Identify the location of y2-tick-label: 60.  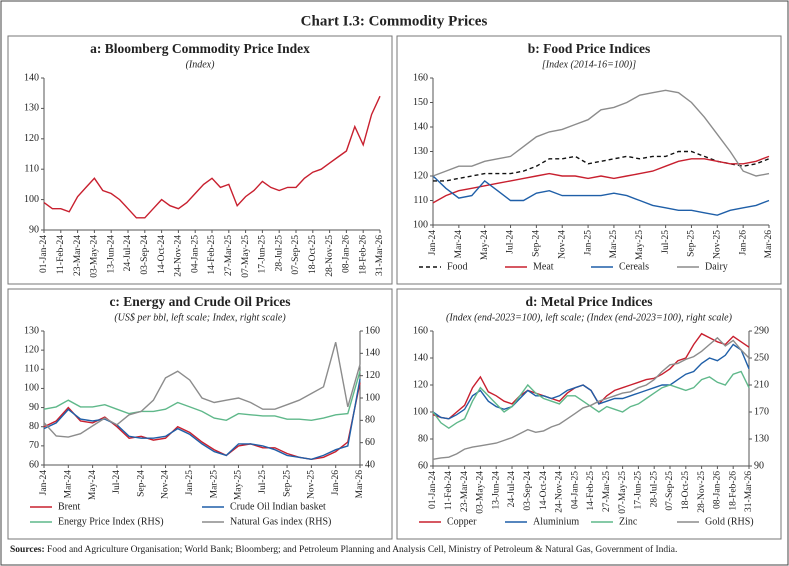
(370, 442).